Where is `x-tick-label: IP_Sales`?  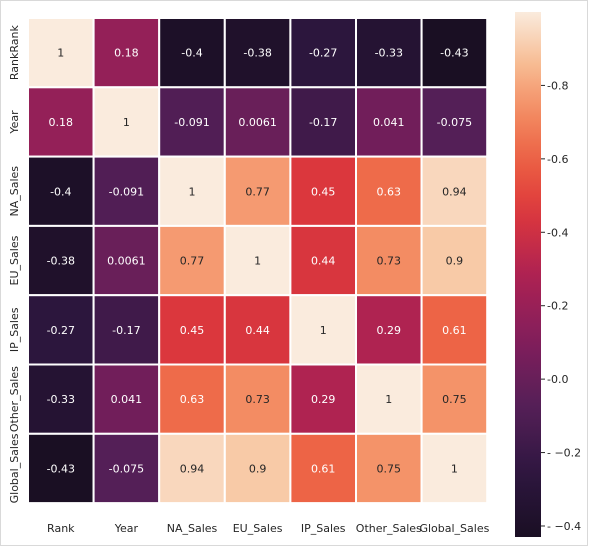
x-tick-label: IP_Sales is located at coordinates (323, 528).